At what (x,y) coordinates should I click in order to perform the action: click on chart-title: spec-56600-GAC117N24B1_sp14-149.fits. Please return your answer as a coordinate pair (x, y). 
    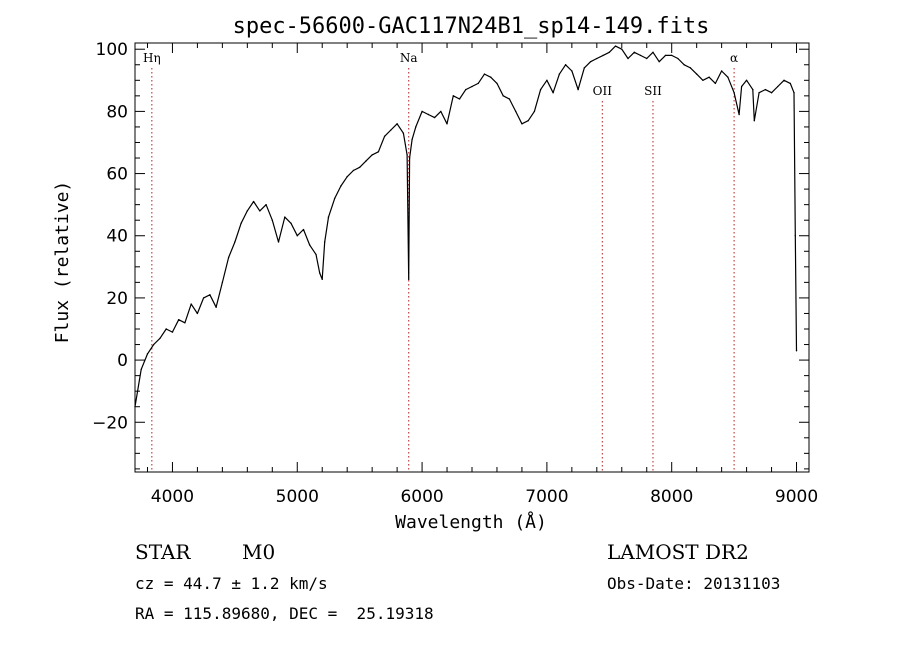
    Looking at the image, I should click on (471, 26).